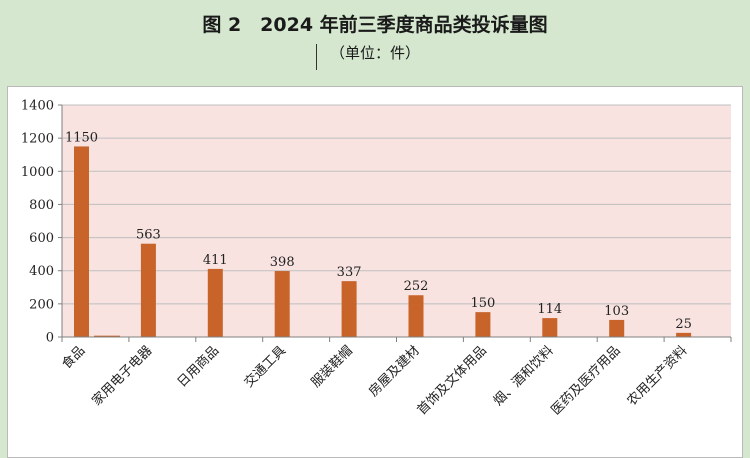  Describe the element at coordinates (282, 262) in the screenshot. I see `data-label: 398` at that location.